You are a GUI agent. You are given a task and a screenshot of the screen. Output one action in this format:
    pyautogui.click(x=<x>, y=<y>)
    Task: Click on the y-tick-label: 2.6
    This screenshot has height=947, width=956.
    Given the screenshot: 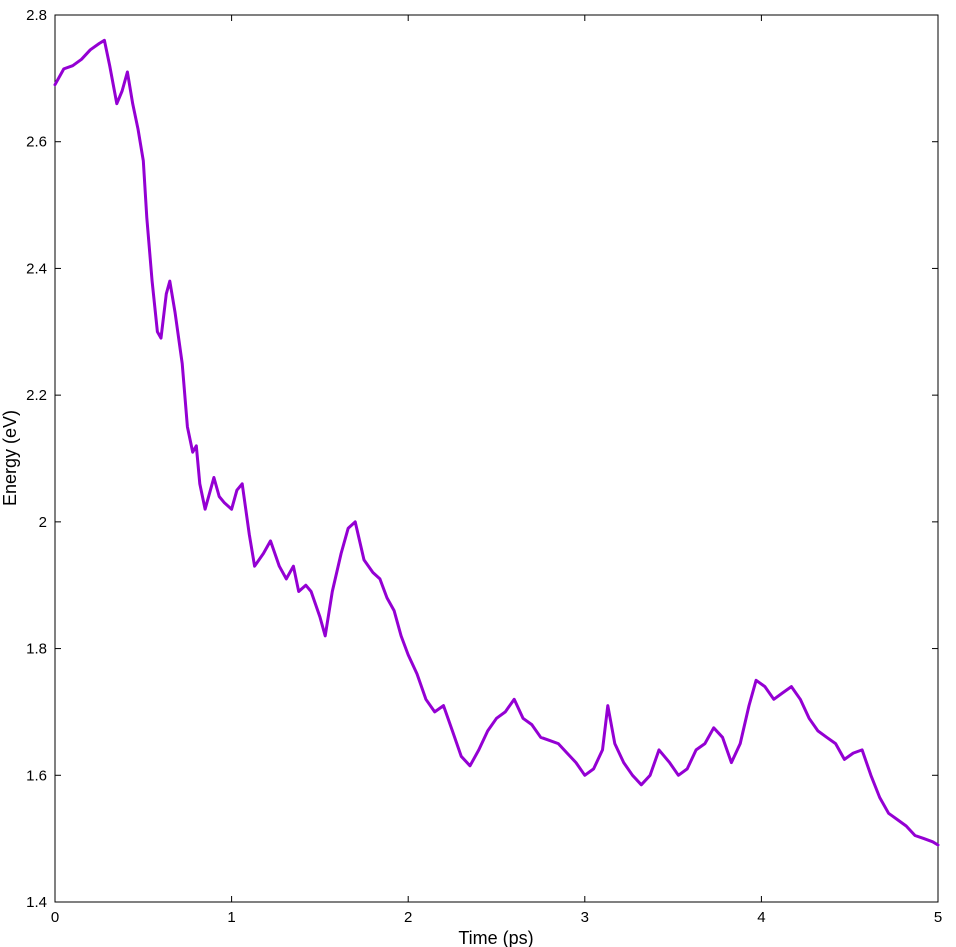 What is the action you would take?
    pyautogui.click(x=36, y=142)
    